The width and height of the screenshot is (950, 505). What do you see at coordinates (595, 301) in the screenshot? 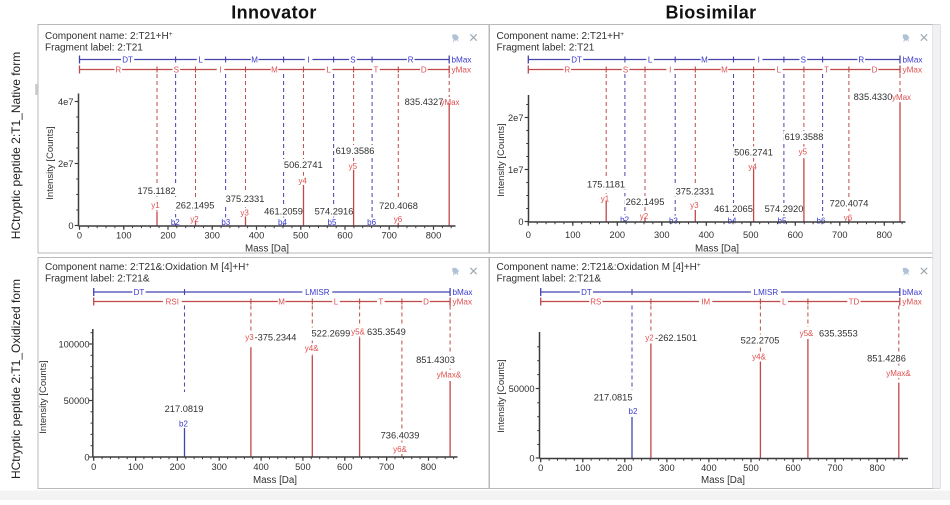
I see `svg-text: RS` at bounding box center [595, 301].